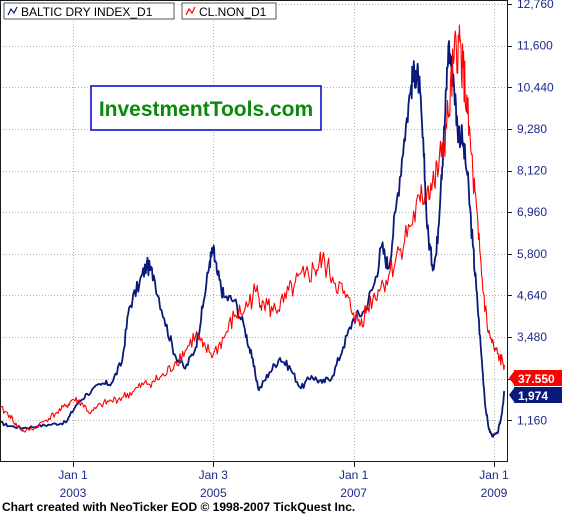 Image resolution: width=582 pixels, height=521 pixels. I want to click on watermark-box, so click(206, 108).